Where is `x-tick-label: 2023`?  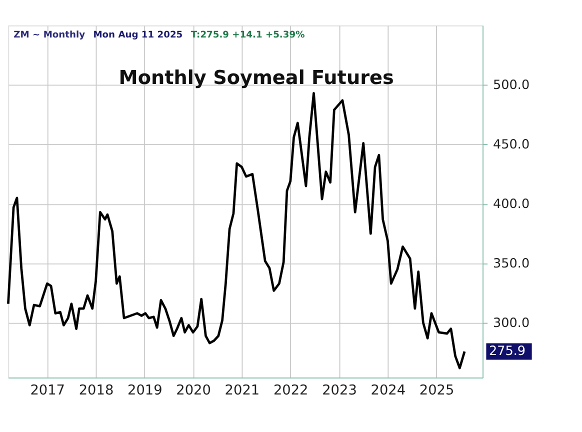 x-tick-label: 2023 is located at coordinates (339, 390).